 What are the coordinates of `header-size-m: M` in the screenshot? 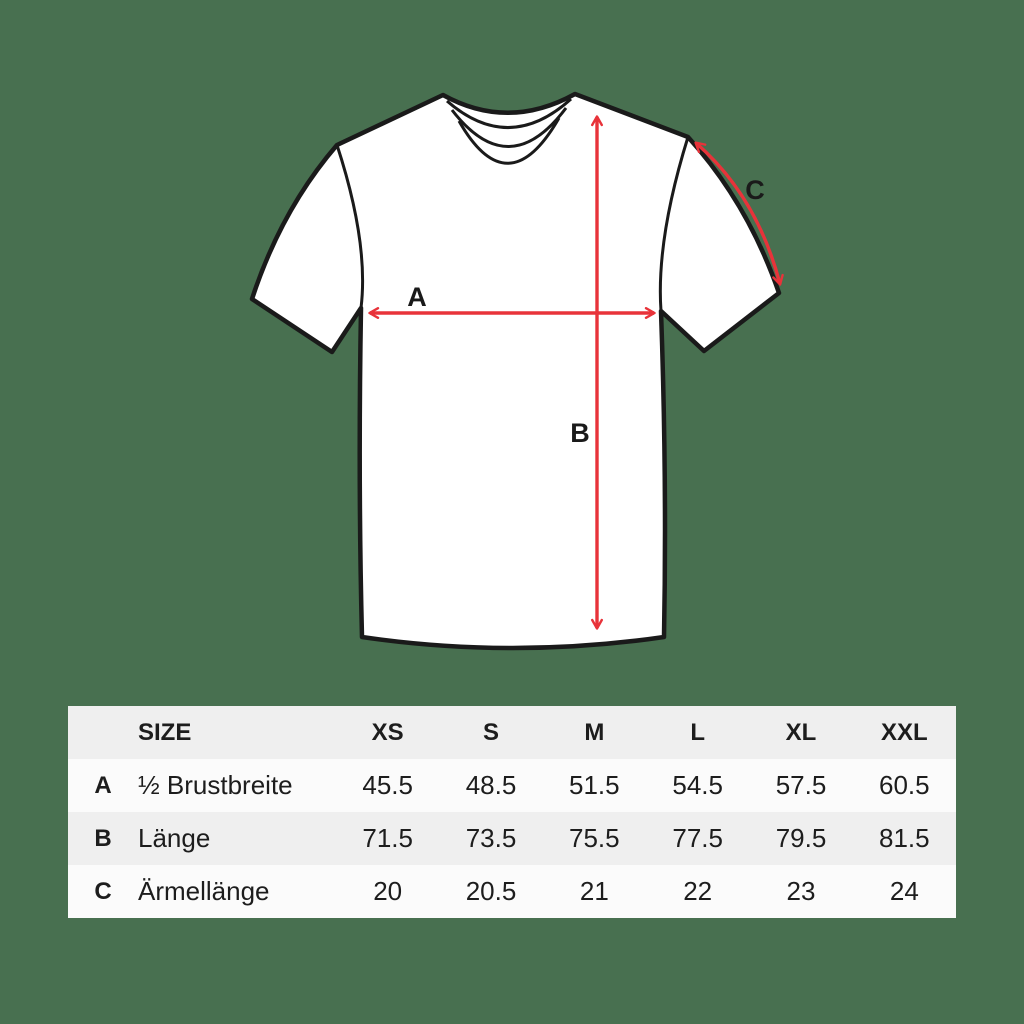 It's located at (594, 732).